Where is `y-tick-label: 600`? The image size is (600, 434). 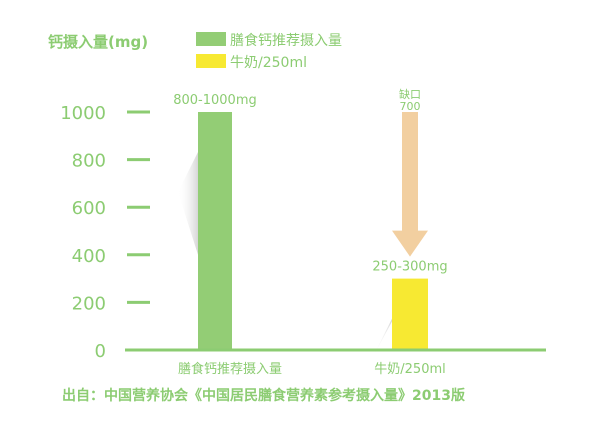
y-tick-label: 600 is located at coordinates (89, 208).